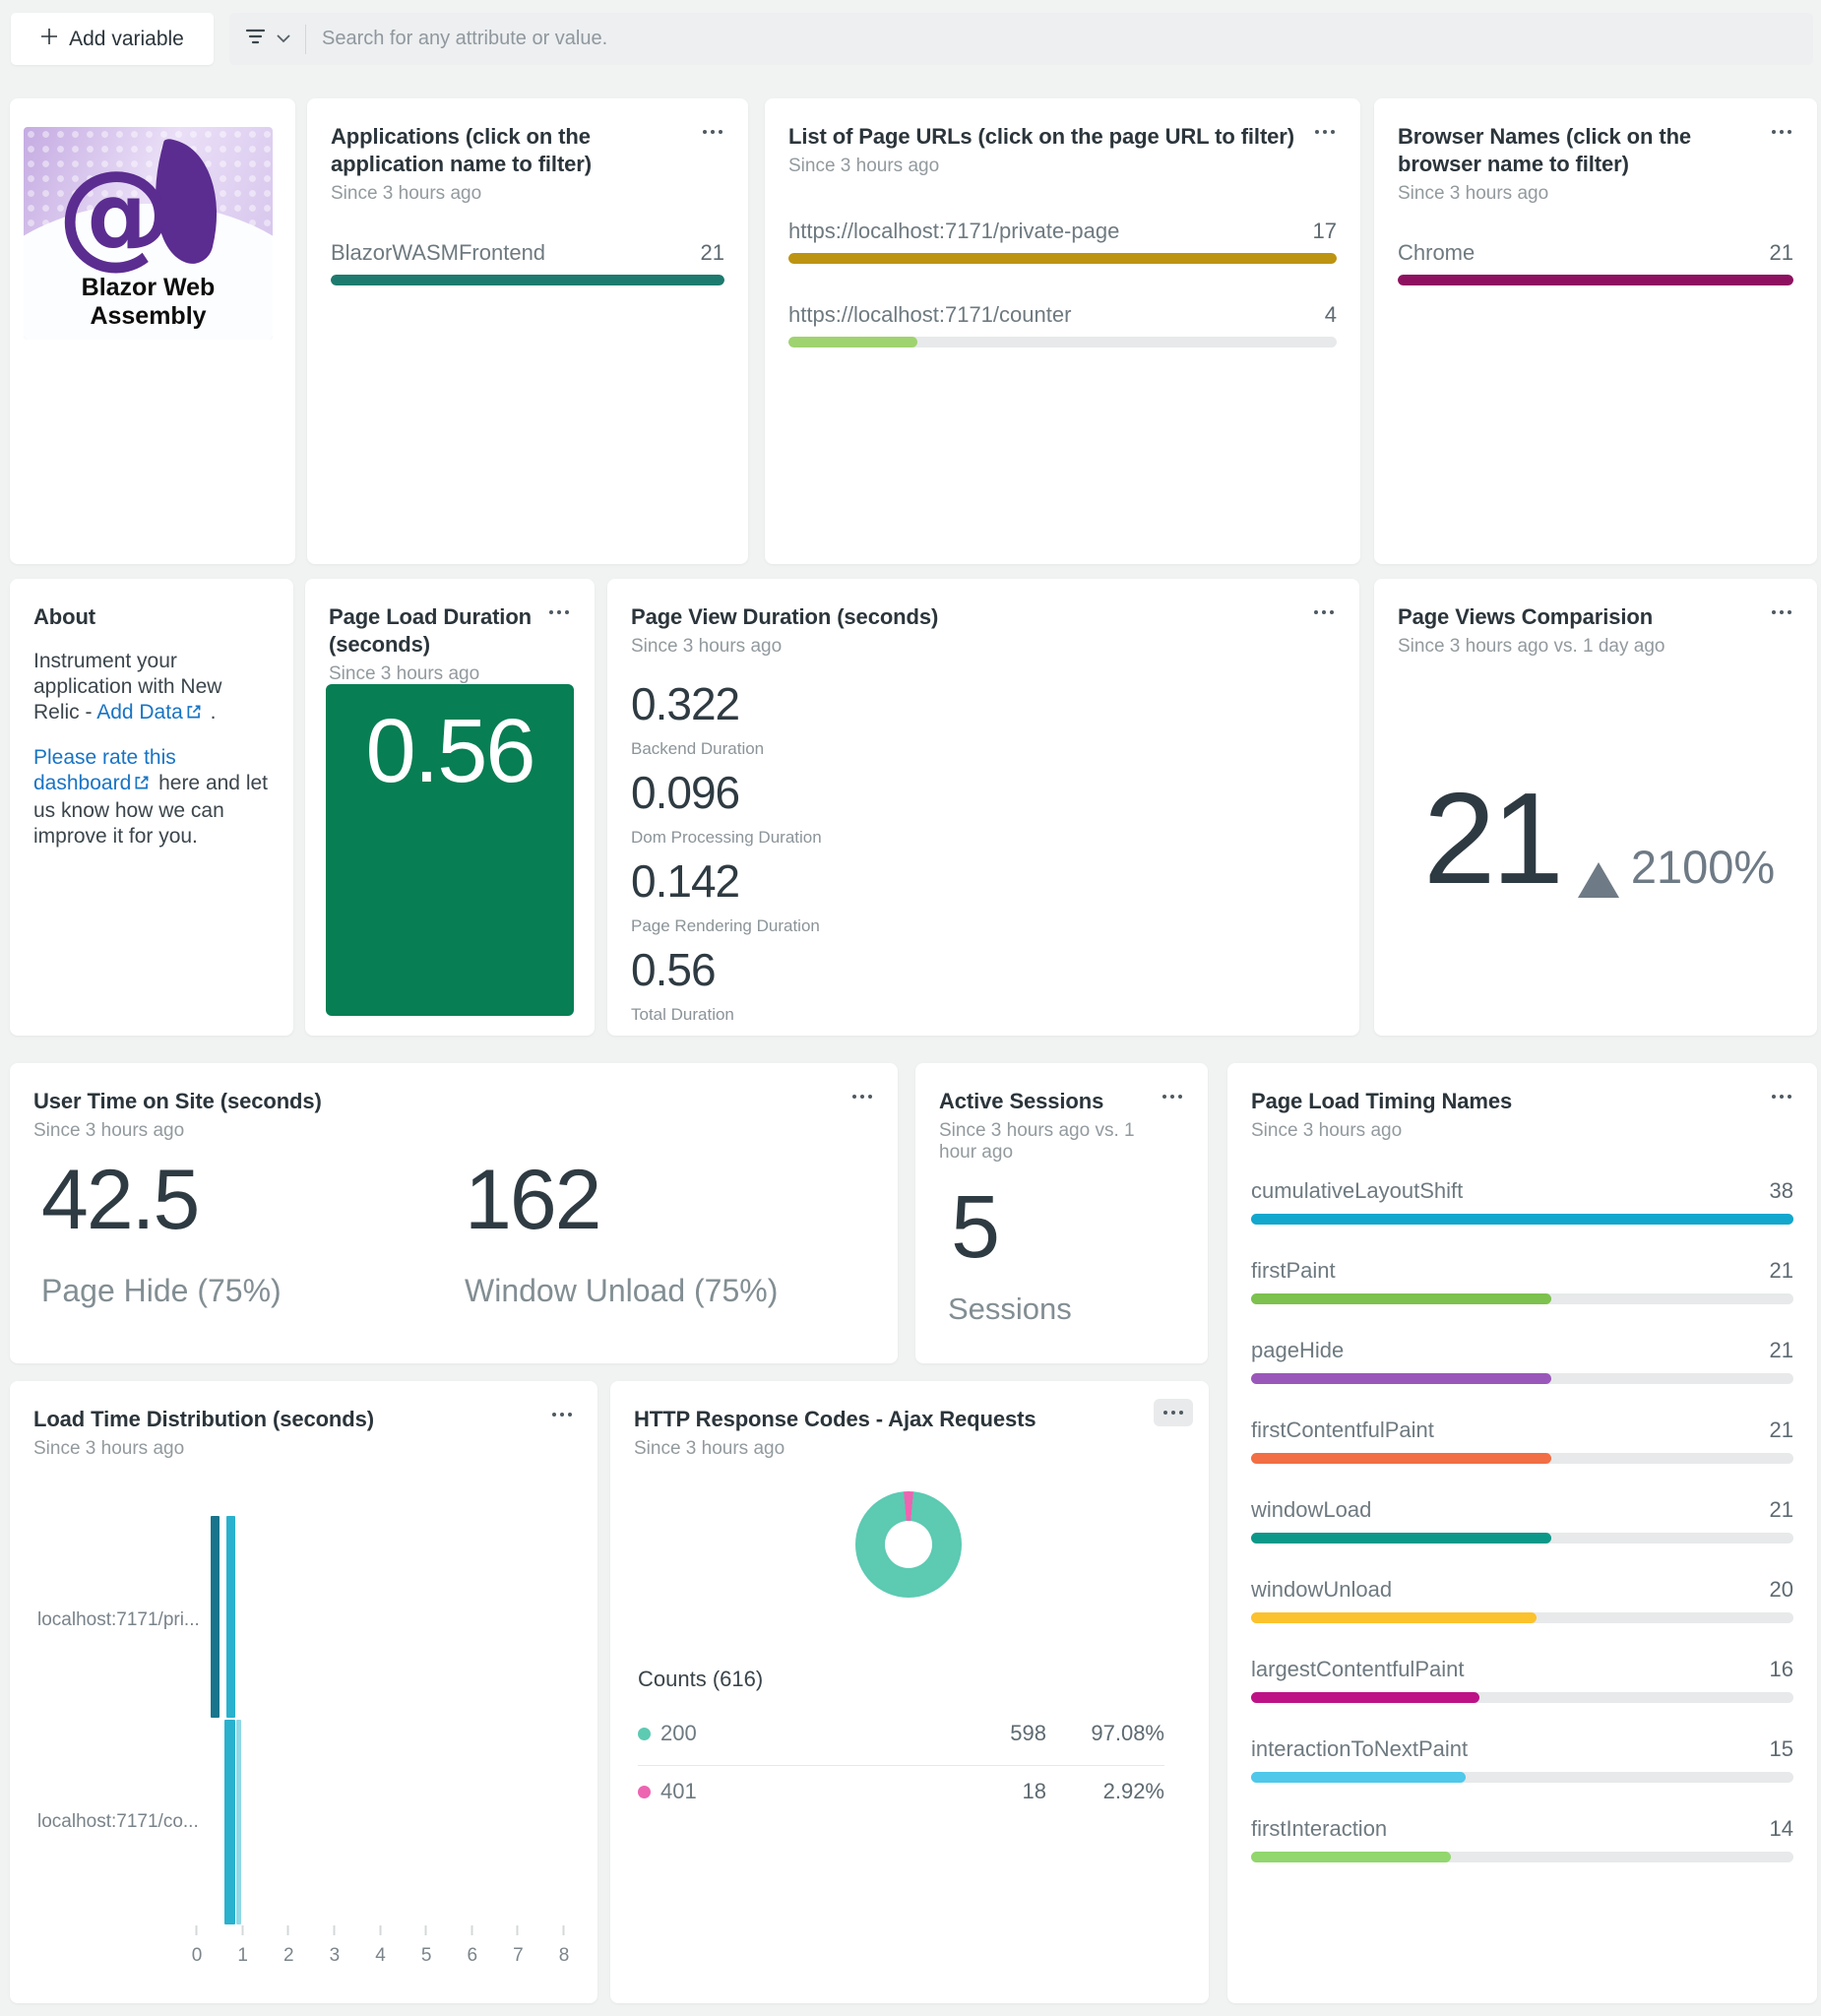 The width and height of the screenshot is (1821, 2016). What do you see at coordinates (1522, 1759) in the screenshot?
I see `timing-row: interactionToNextPaint 15` at bounding box center [1522, 1759].